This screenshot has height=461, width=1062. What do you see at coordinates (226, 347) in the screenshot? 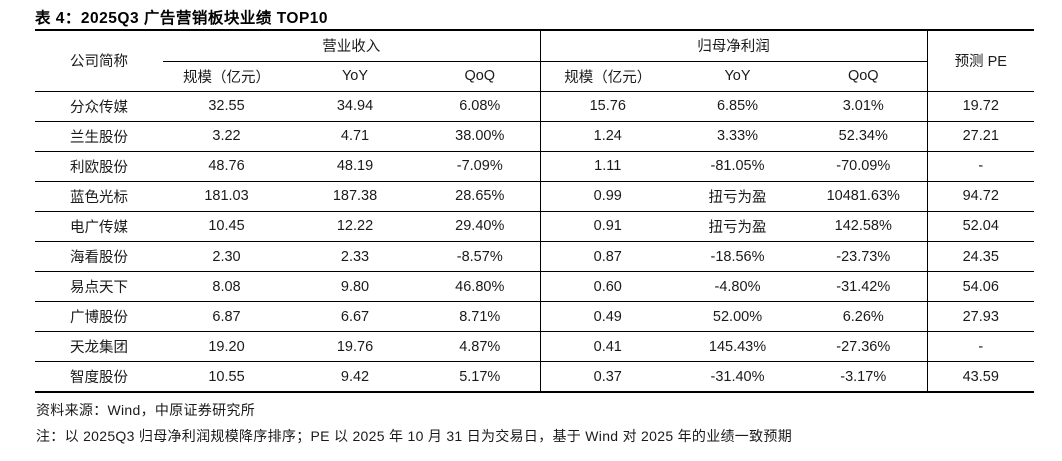
I see `value-cell: 19.20` at bounding box center [226, 347].